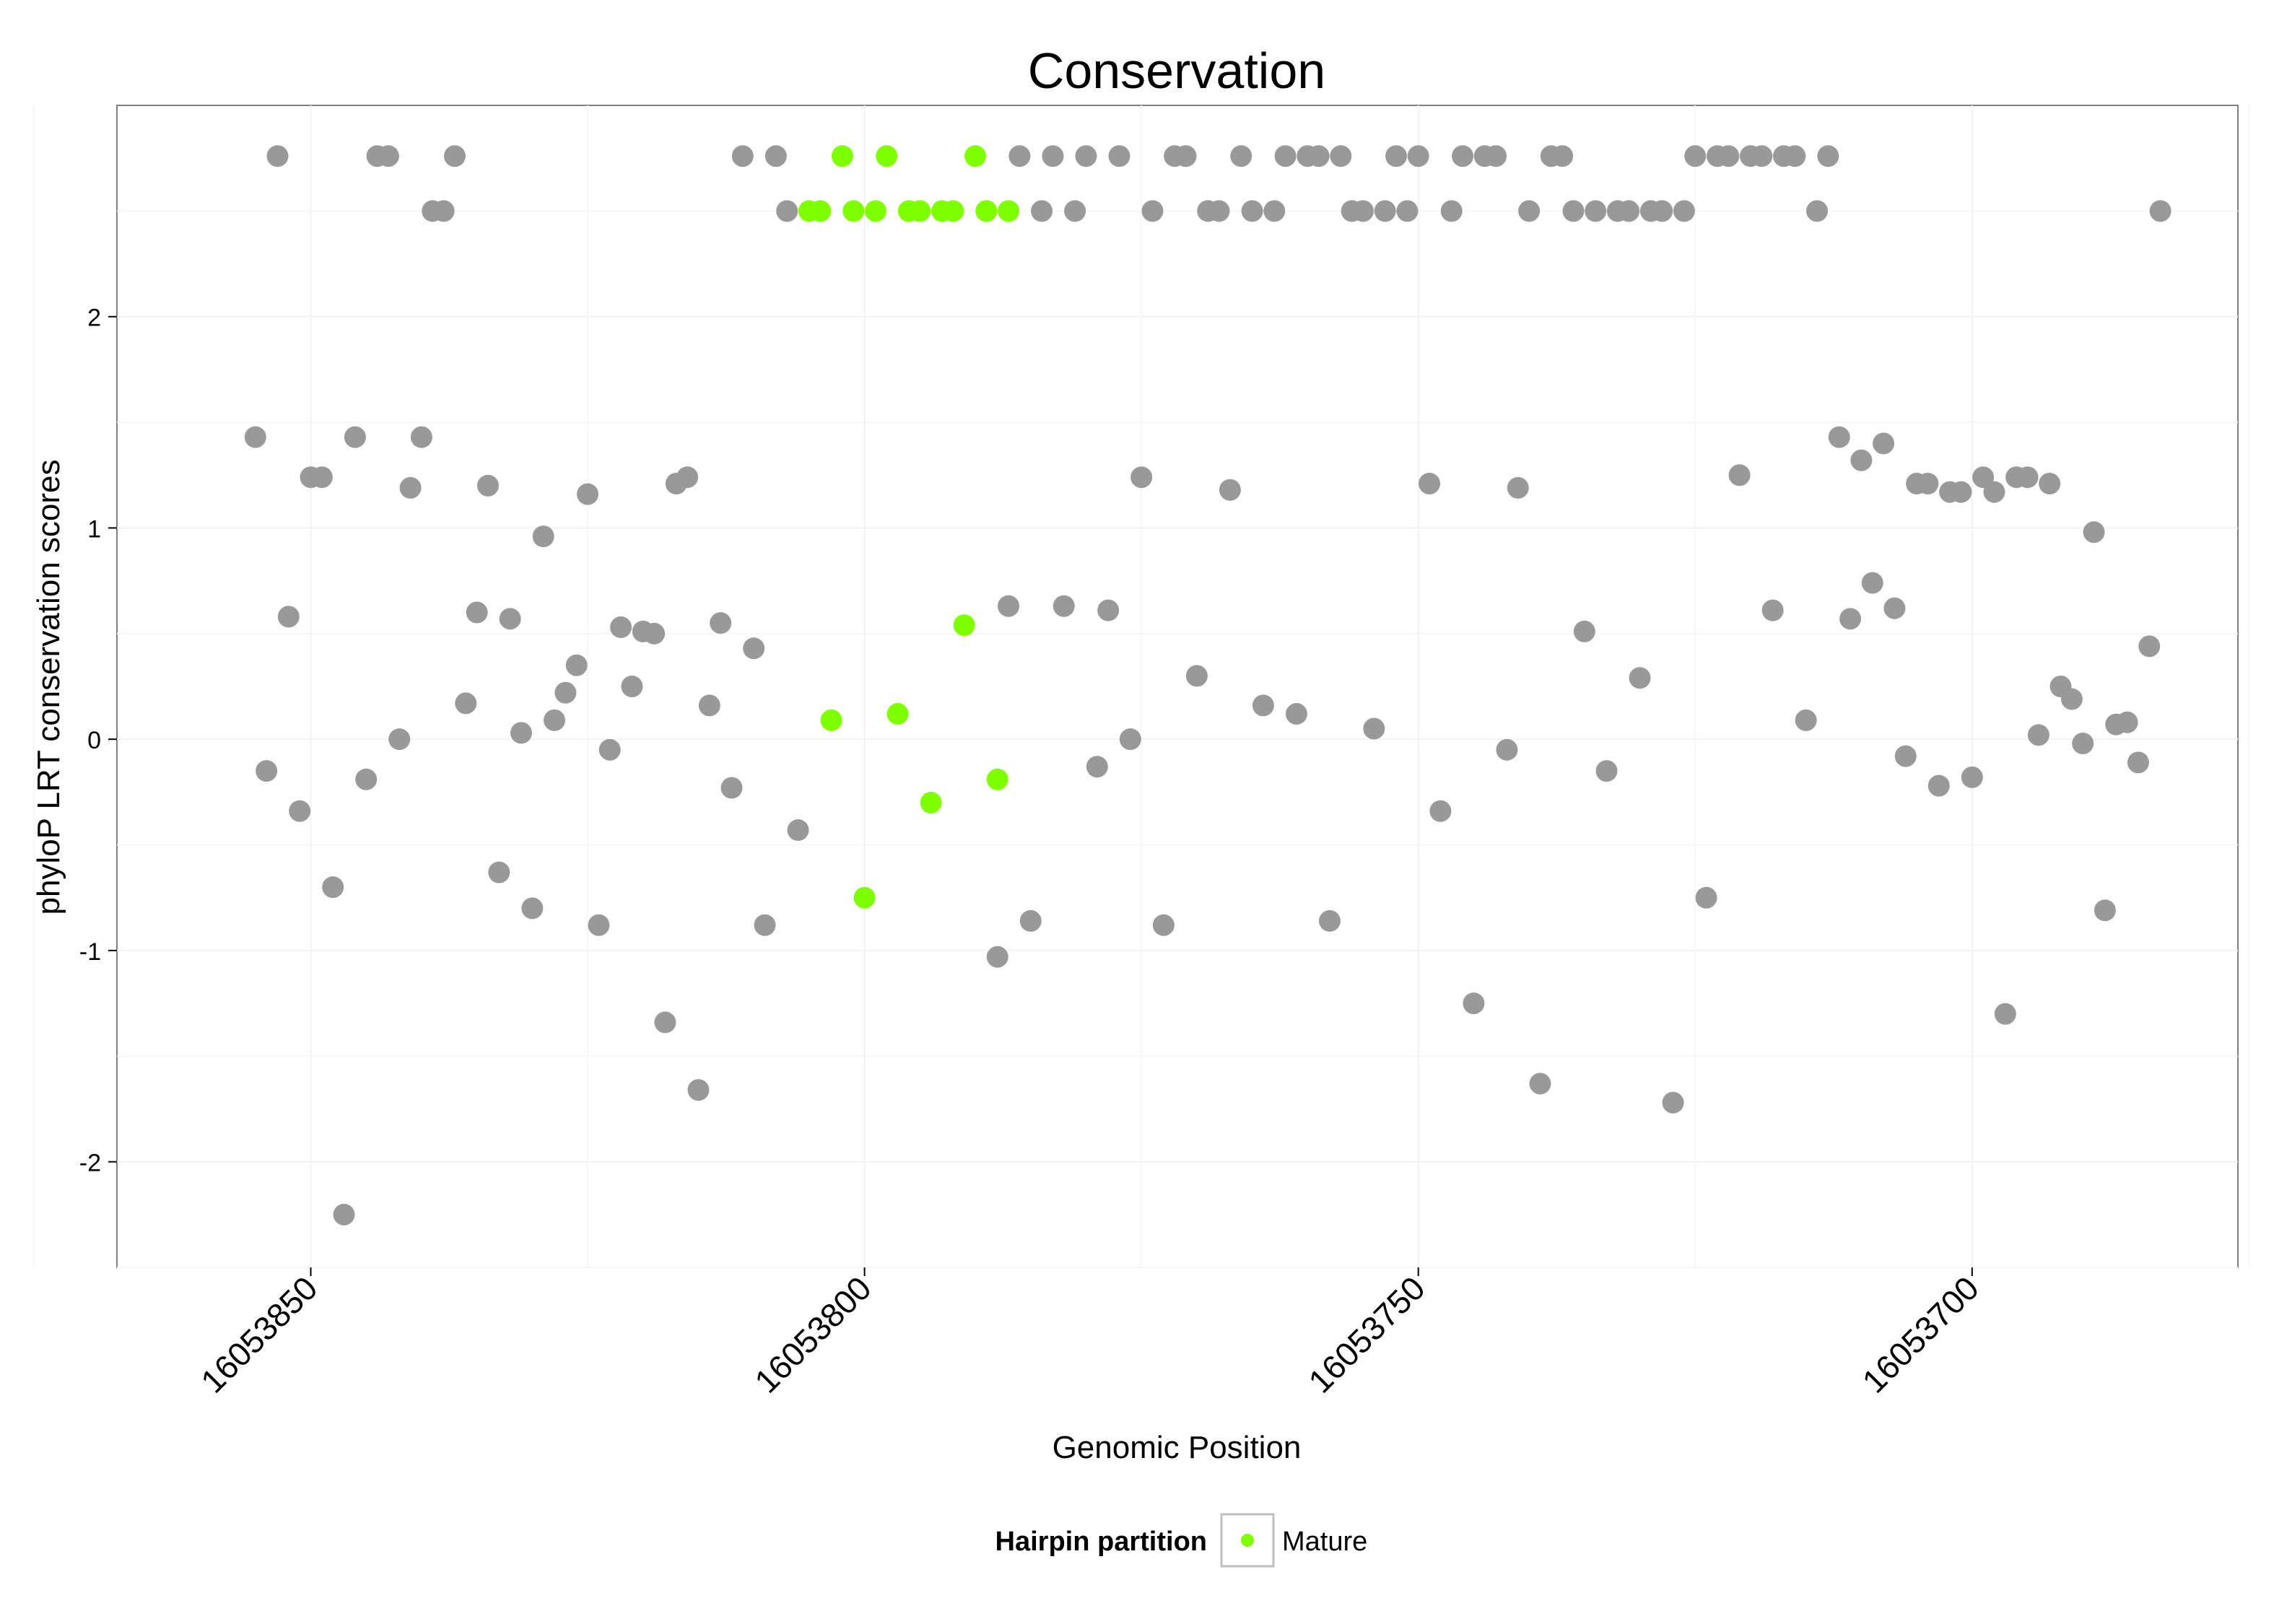 This screenshot has width=2274, height=1624. Describe the element at coordinates (1090, 1333) in the screenshot. I see `x-axis: 16053850 16053800 16053750 16053700` at that location.